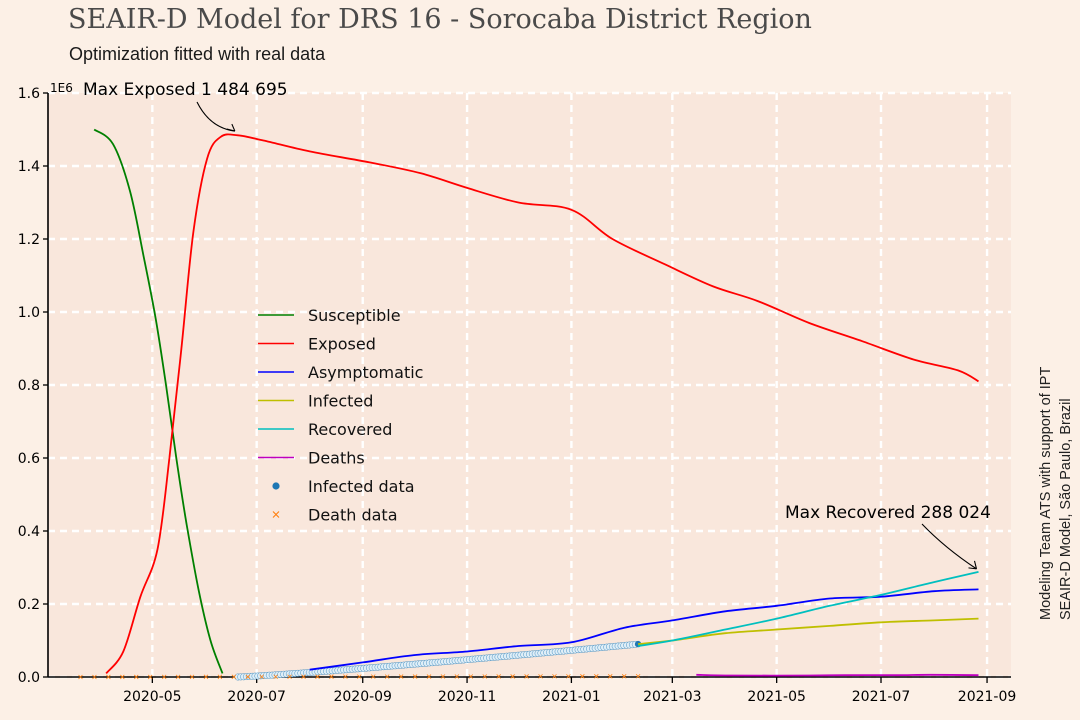  What do you see at coordinates (361, 486) in the screenshot?
I see `legend-label: Infected data` at bounding box center [361, 486].